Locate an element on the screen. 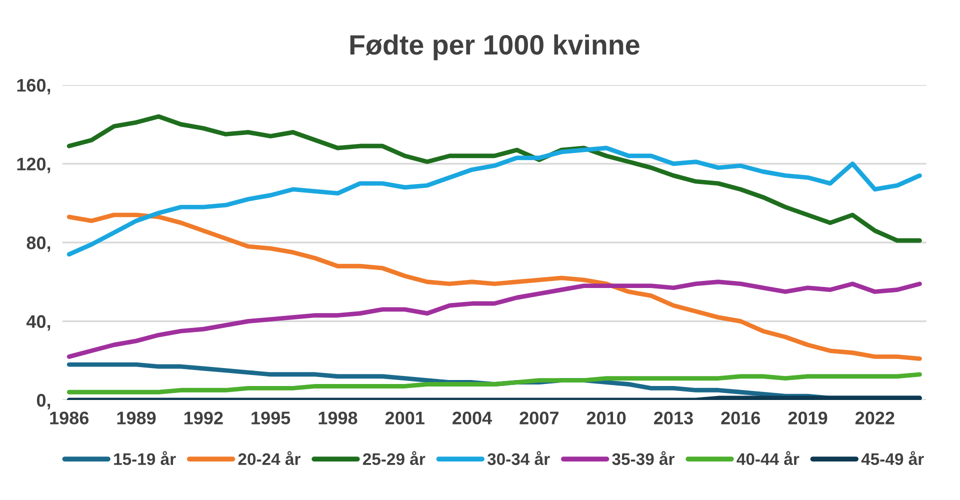  y-tick-label: 80, is located at coordinates (38, 244).